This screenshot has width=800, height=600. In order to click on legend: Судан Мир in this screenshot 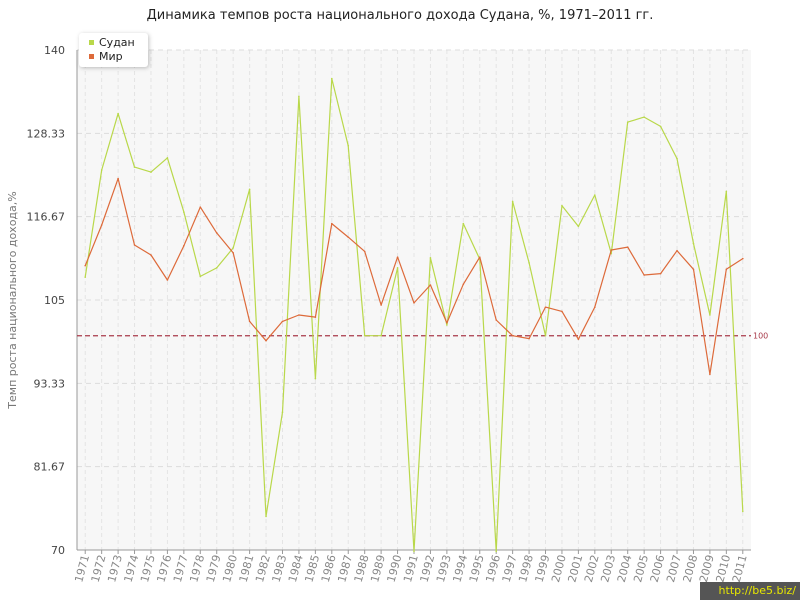, I will do `click(113, 50)`.